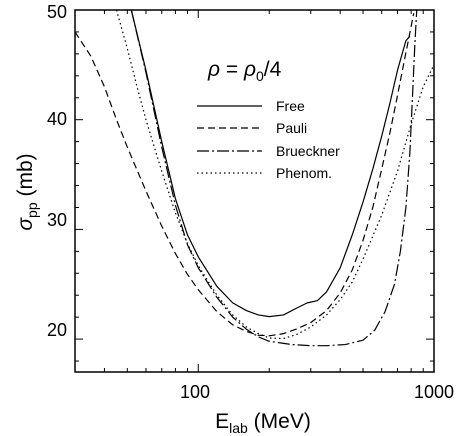 This screenshot has height=436, width=463. What do you see at coordinates (57, 119) in the screenshot?
I see `y-tick-label-40: 40` at bounding box center [57, 119].